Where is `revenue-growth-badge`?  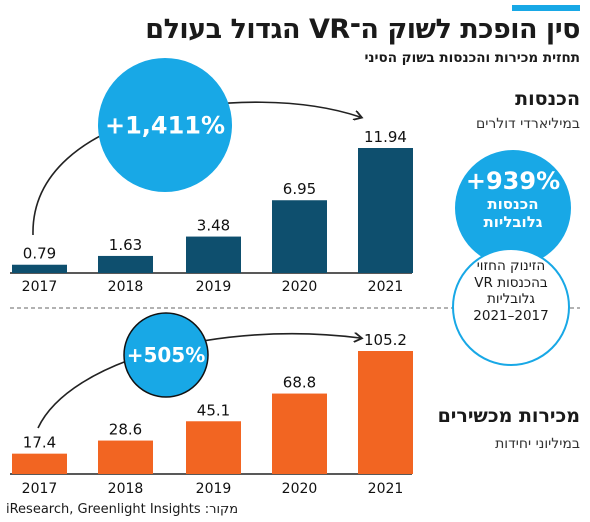 revenue-growth-badge is located at coordinates (165, 125).